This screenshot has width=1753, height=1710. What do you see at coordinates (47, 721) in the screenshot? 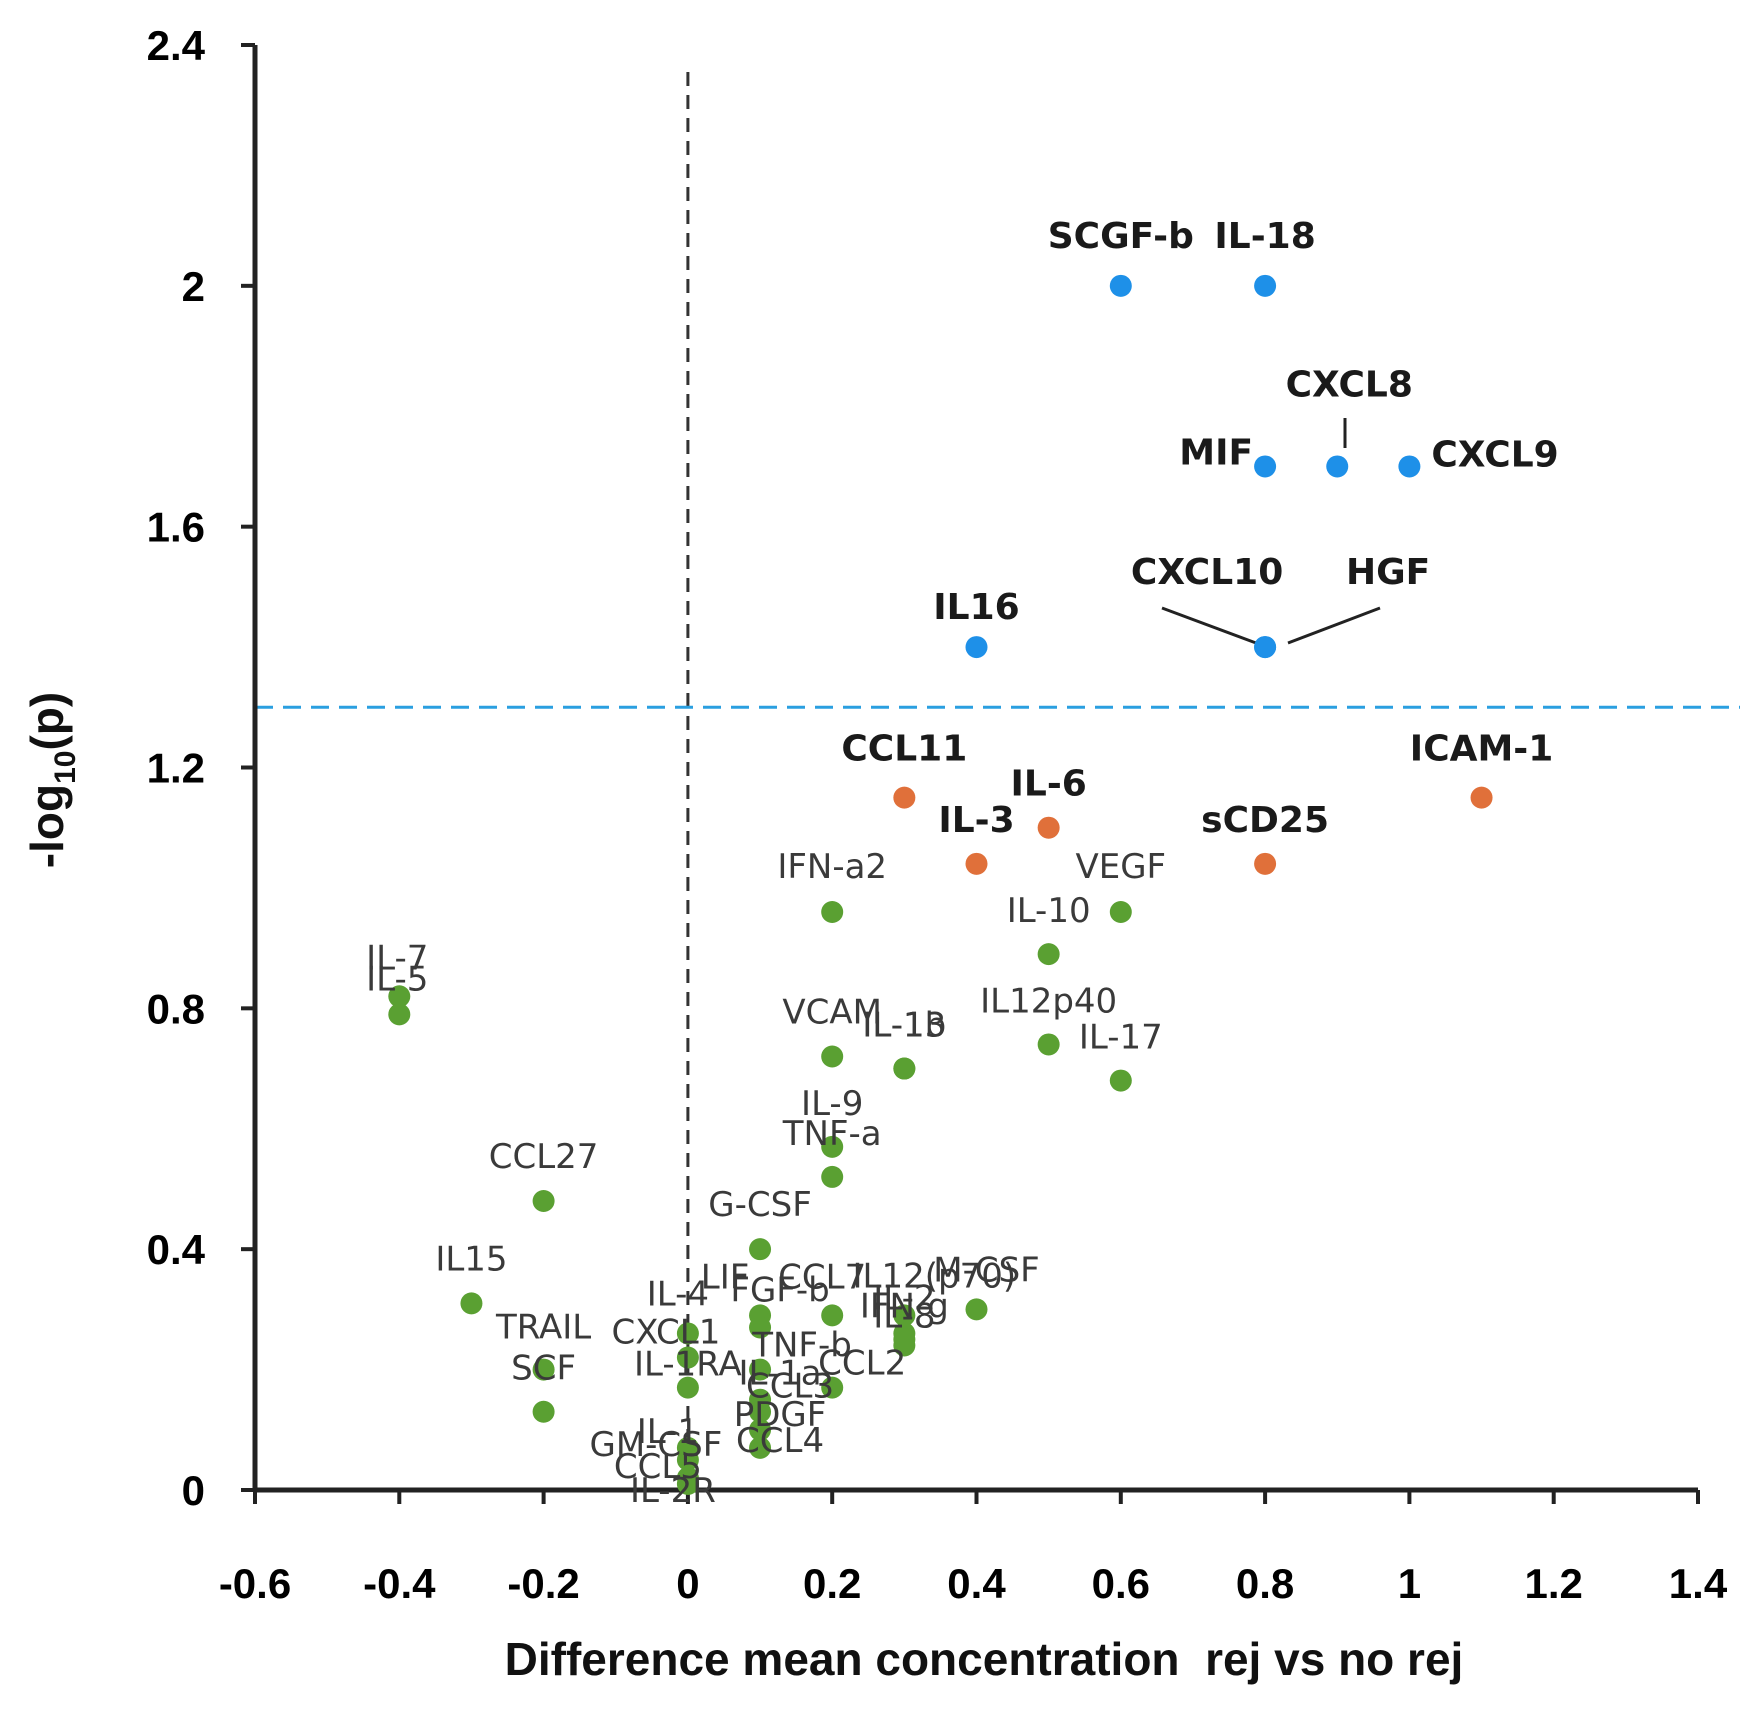
I see `y-axis-title-tail: (p)` at bounding box center [47, 721].